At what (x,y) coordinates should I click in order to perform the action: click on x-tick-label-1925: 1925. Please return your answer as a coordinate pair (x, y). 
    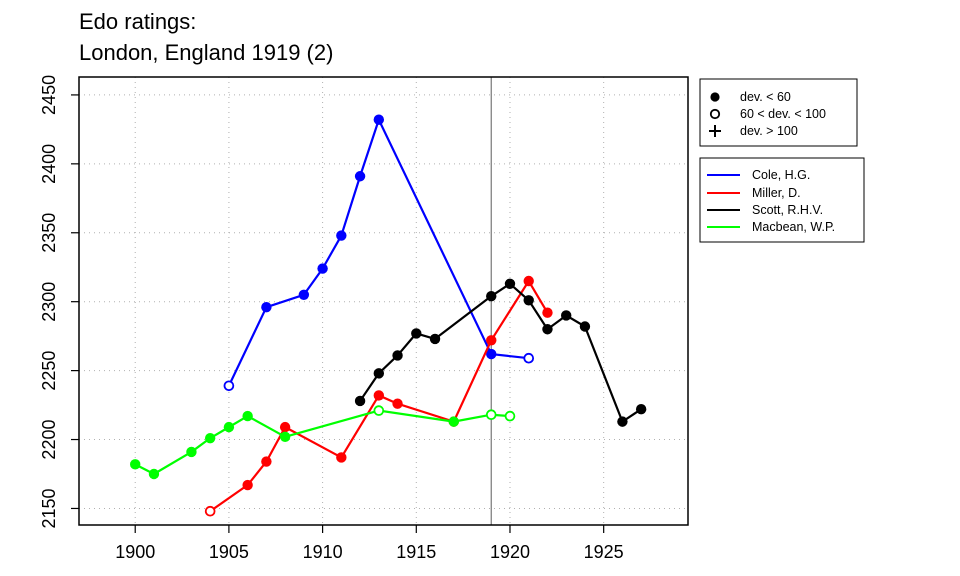
    Looking at the image, I should click on (604, 552).